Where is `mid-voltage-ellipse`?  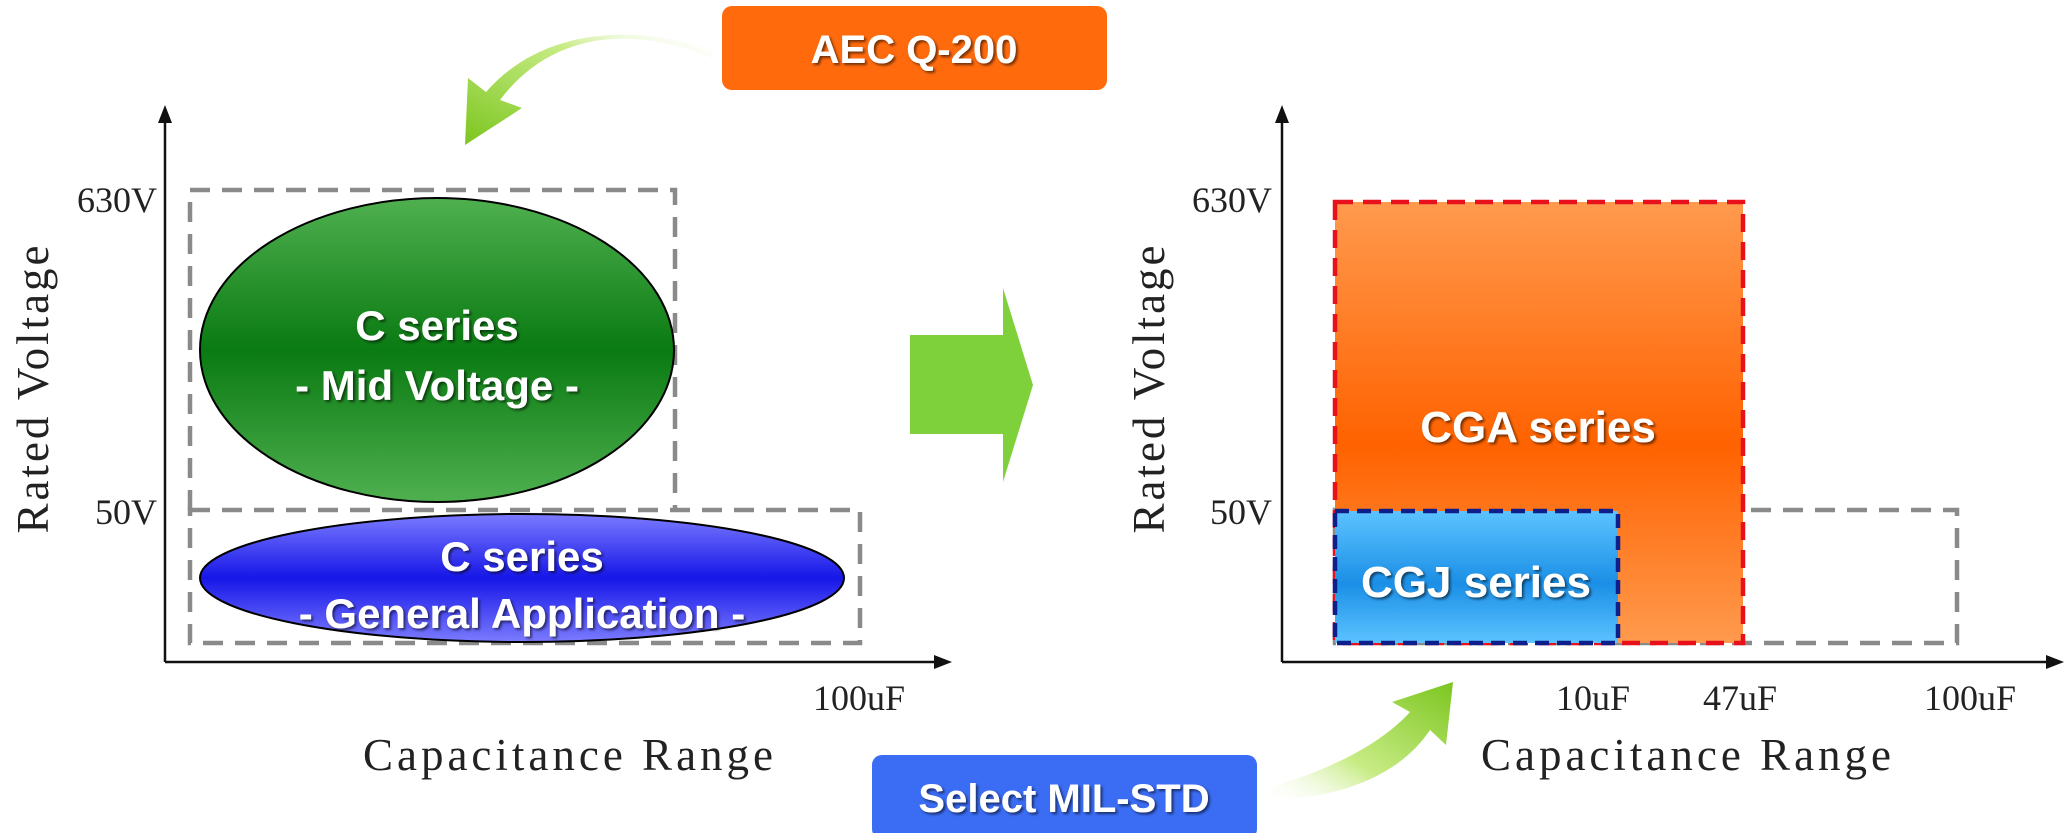 mid-voltage-ellipse is located at coordinates (437, 350).